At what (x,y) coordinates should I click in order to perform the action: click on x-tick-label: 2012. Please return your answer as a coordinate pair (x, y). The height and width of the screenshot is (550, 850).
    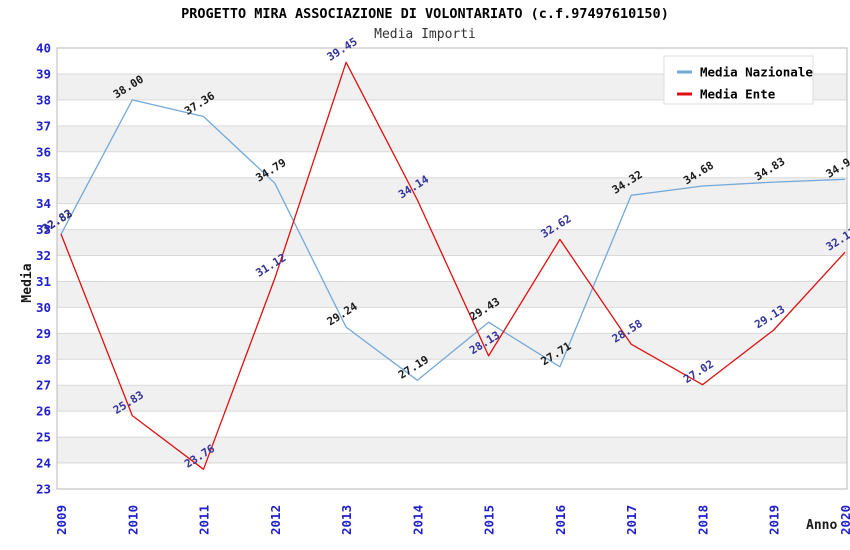
    Looking at the image, I should click on (275, 520).